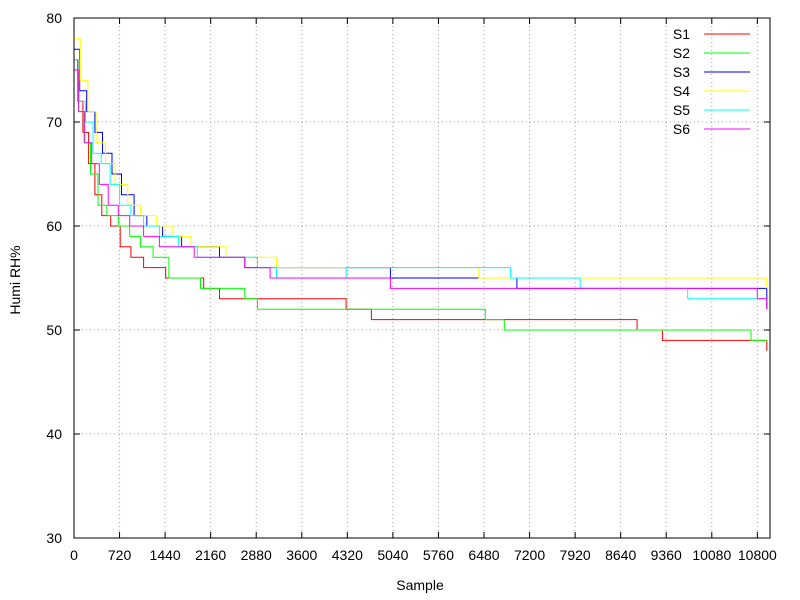 The width and height of the screenshot is (800, 600). What do you see at coordinates (54, 434) in the screenshot?
I see `y-tick-label: 40` at bounding box center [54, 434].